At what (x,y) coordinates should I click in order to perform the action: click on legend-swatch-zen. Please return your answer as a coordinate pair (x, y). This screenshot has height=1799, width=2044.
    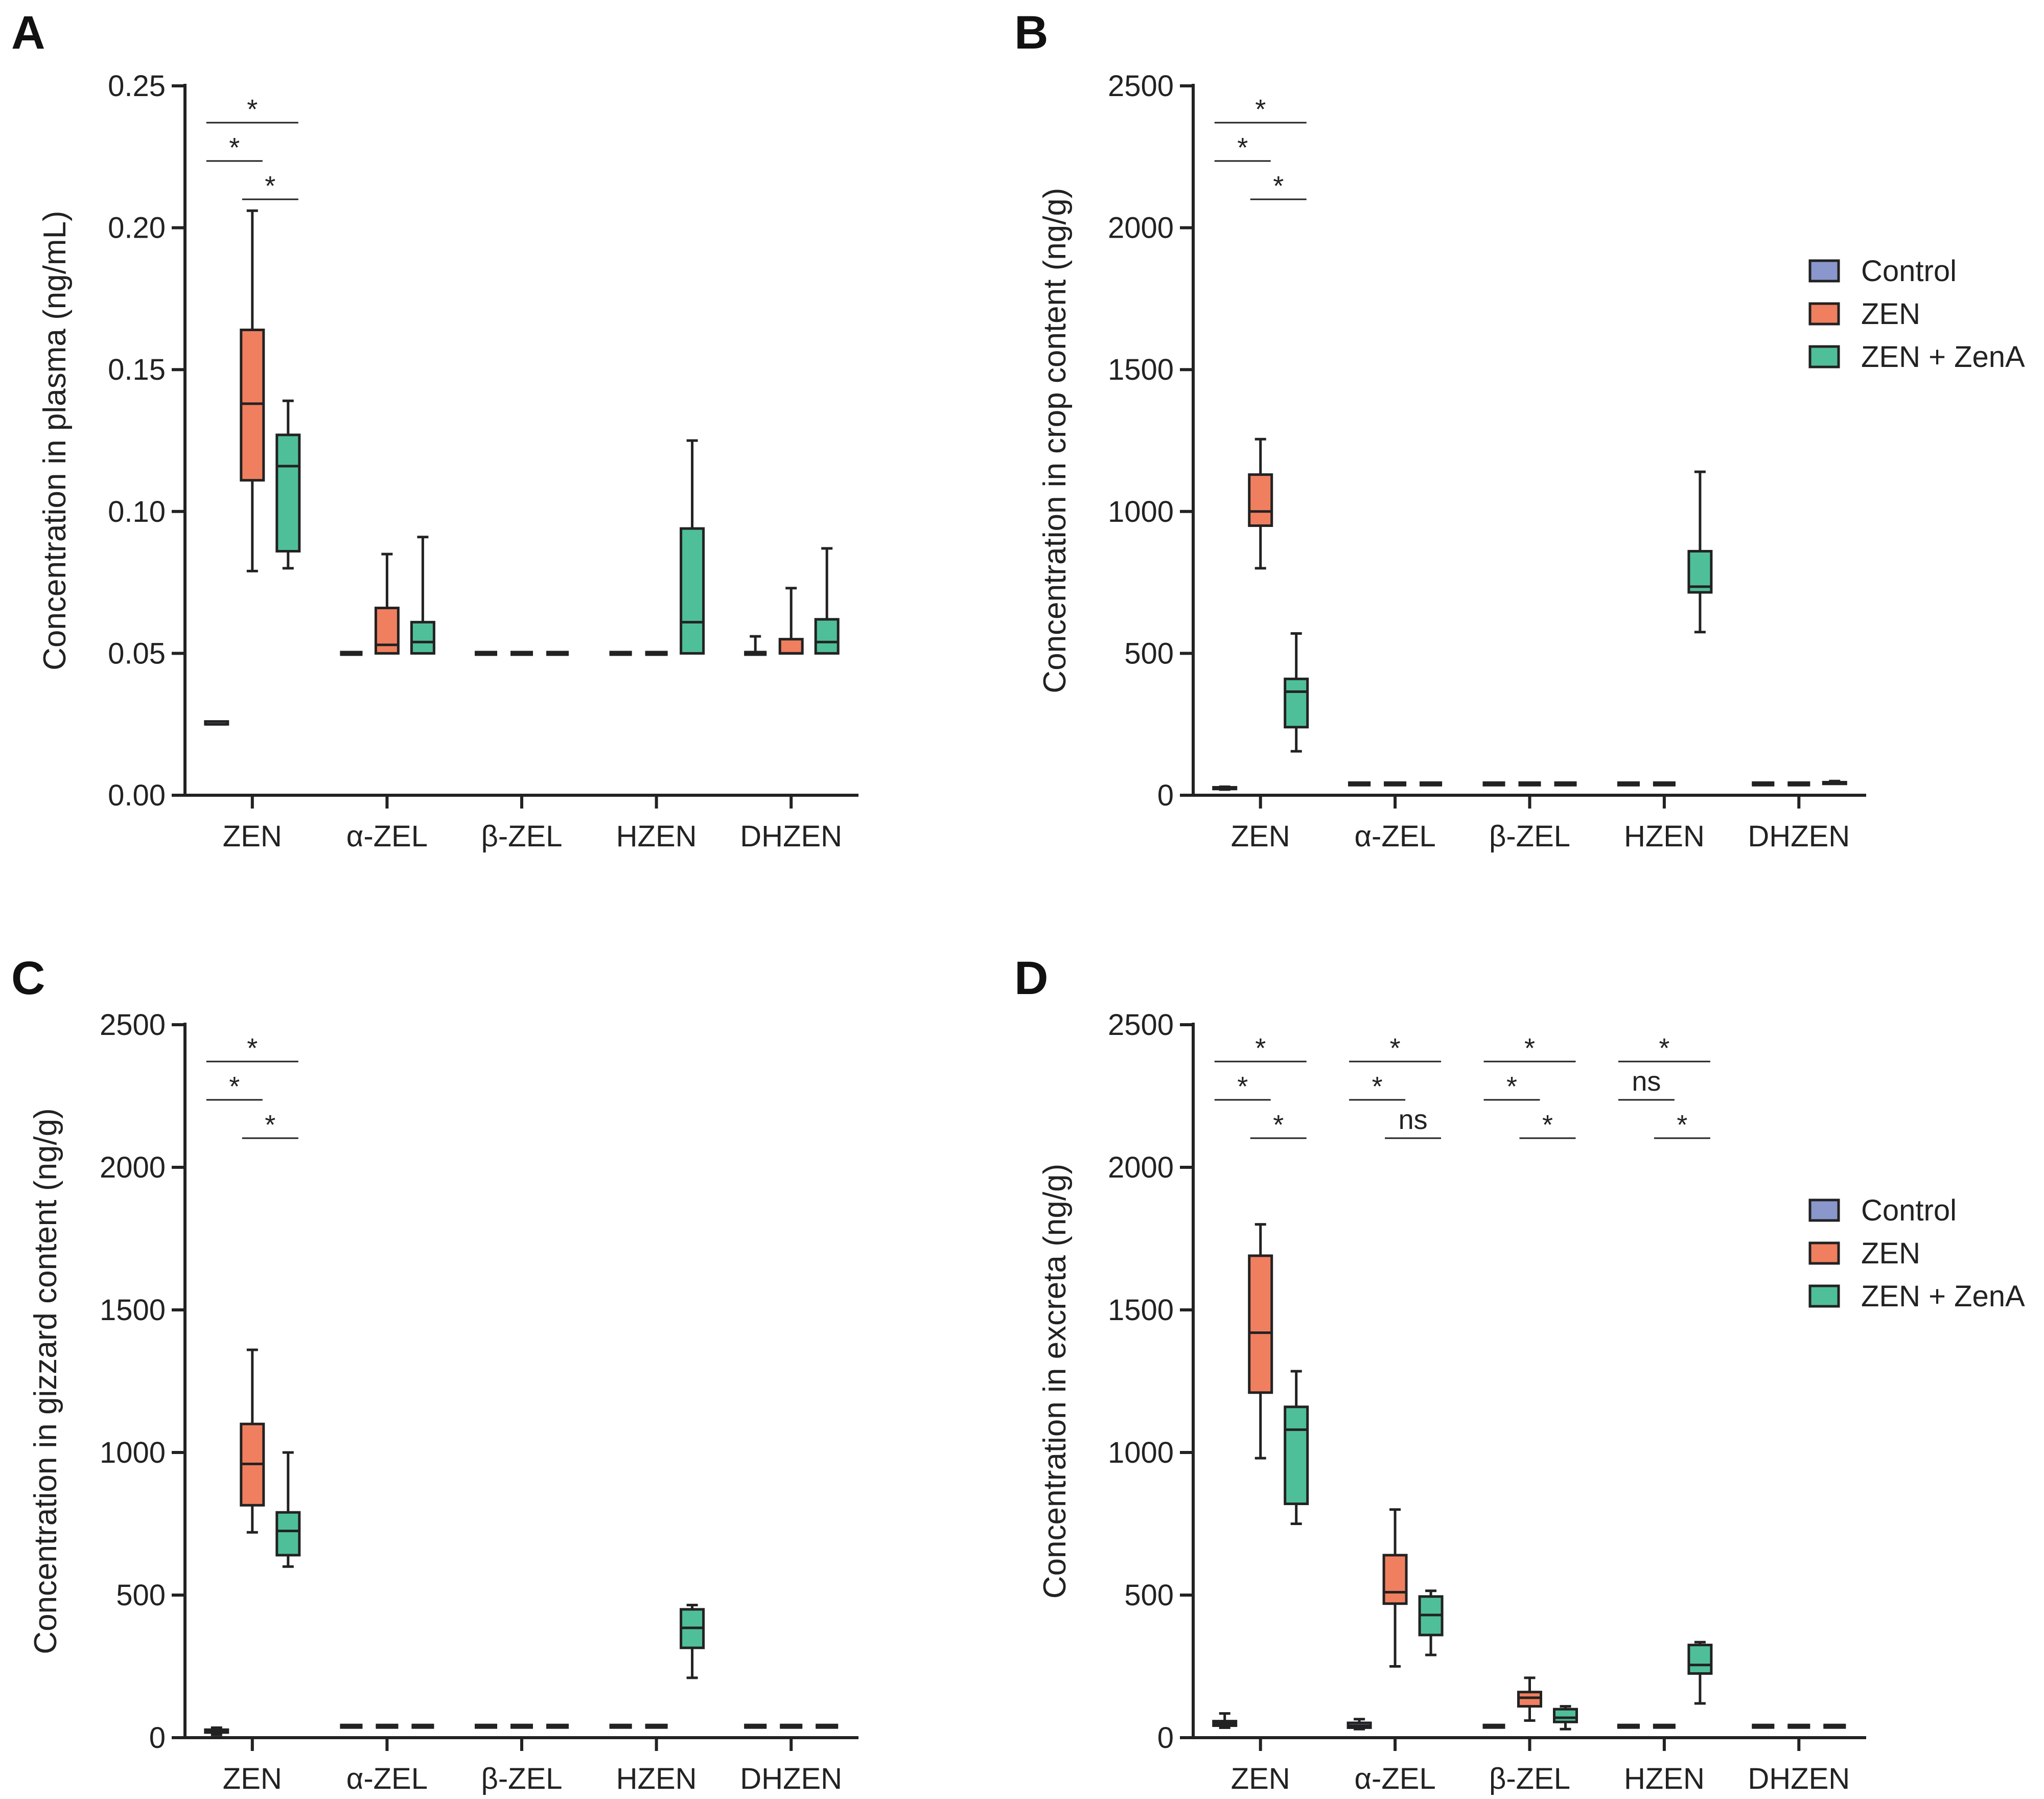
    Looking at the image, I should click on (1824, 1253).